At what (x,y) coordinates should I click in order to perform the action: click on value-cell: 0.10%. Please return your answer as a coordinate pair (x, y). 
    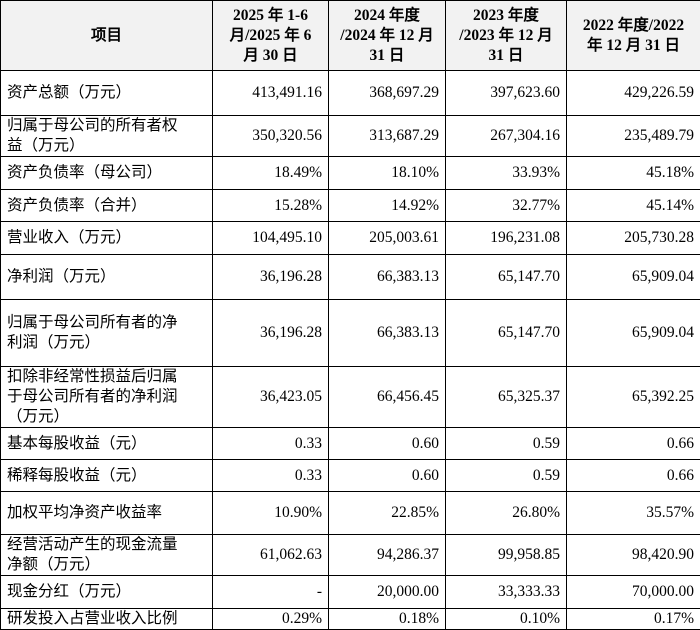
    Looking at the image, I should click on (506, 619).